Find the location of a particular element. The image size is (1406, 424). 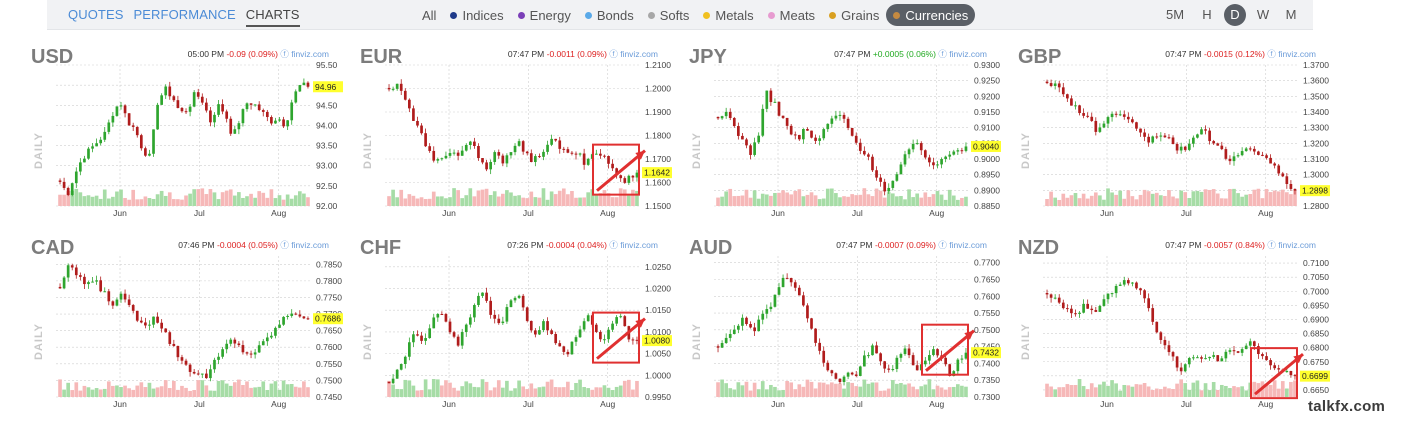

filter-indices: Indices is located at coordinates (476, 15).